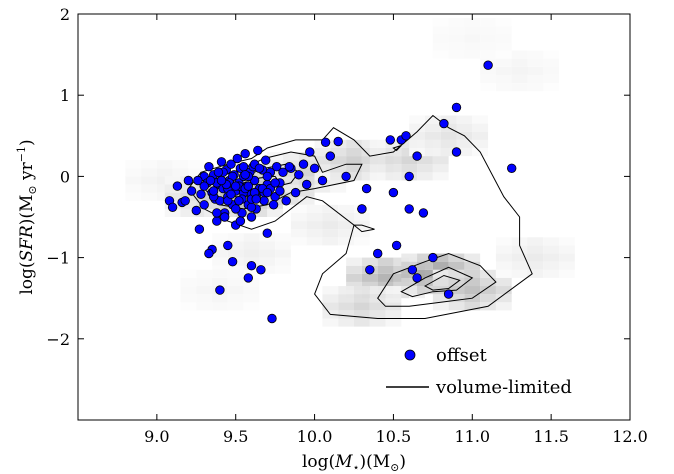  What do you see at coordinates (472, 436) in the screenshot?
I see `x-tick-label: 11.0` at bounding box center [472, 436].